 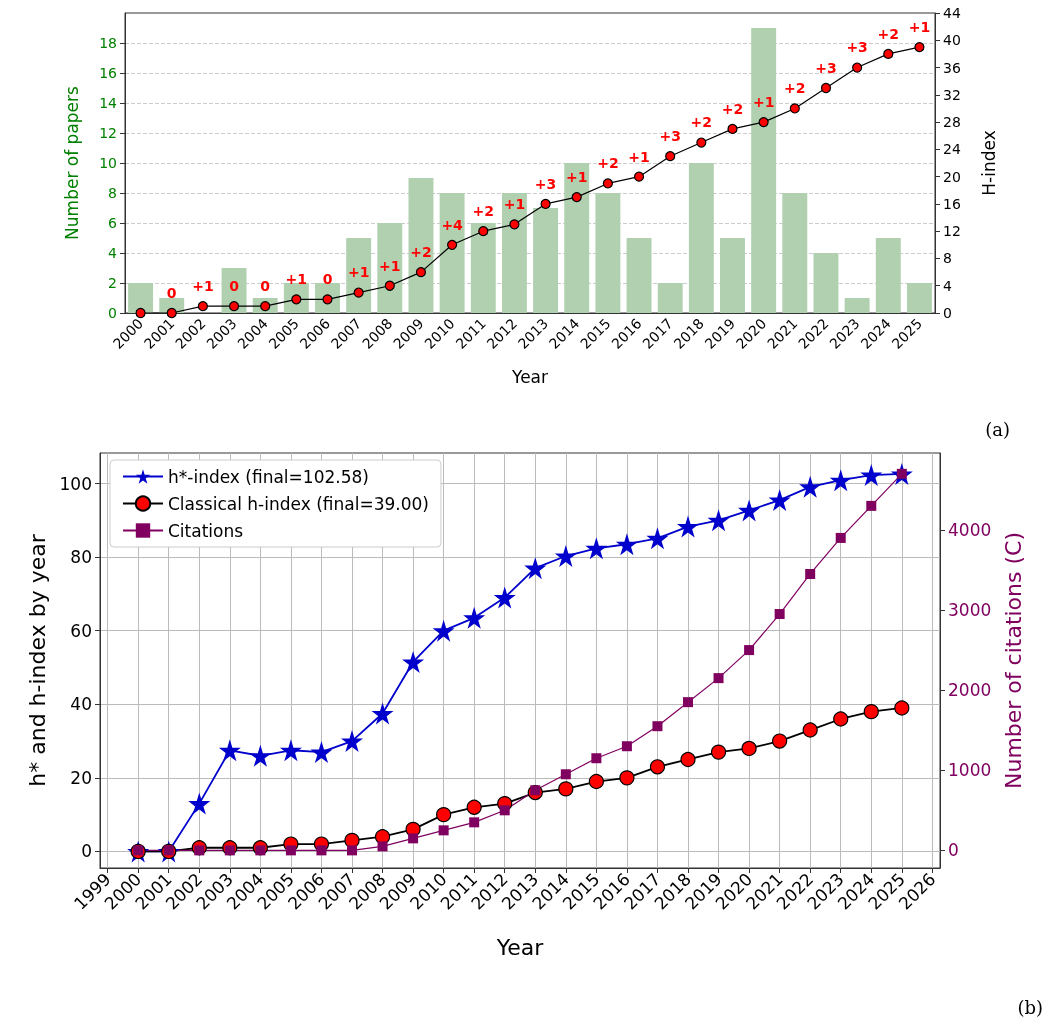 What do you see at coordinates (298, 503) in the screenshot?
I see `legend-label: Classical h-index (final=39.00)` at bounding box center [298, 503].